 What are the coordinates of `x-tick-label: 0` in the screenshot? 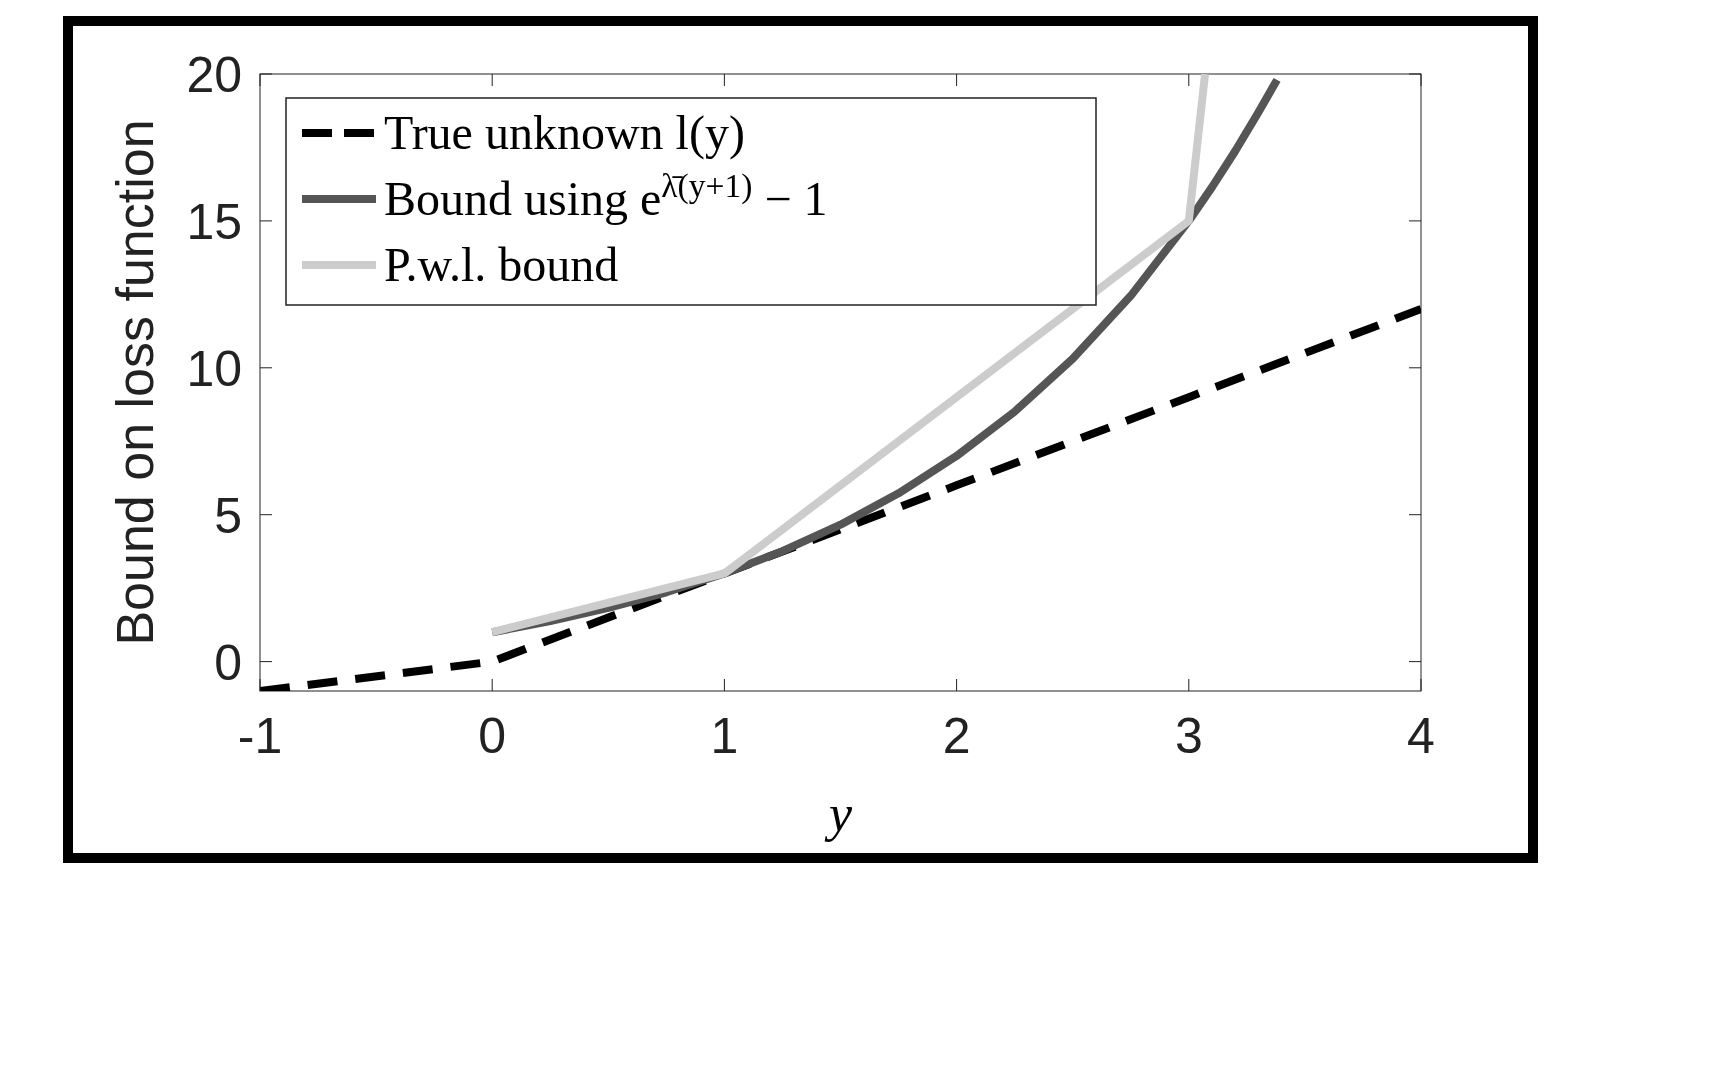 It's located at (492, 736).